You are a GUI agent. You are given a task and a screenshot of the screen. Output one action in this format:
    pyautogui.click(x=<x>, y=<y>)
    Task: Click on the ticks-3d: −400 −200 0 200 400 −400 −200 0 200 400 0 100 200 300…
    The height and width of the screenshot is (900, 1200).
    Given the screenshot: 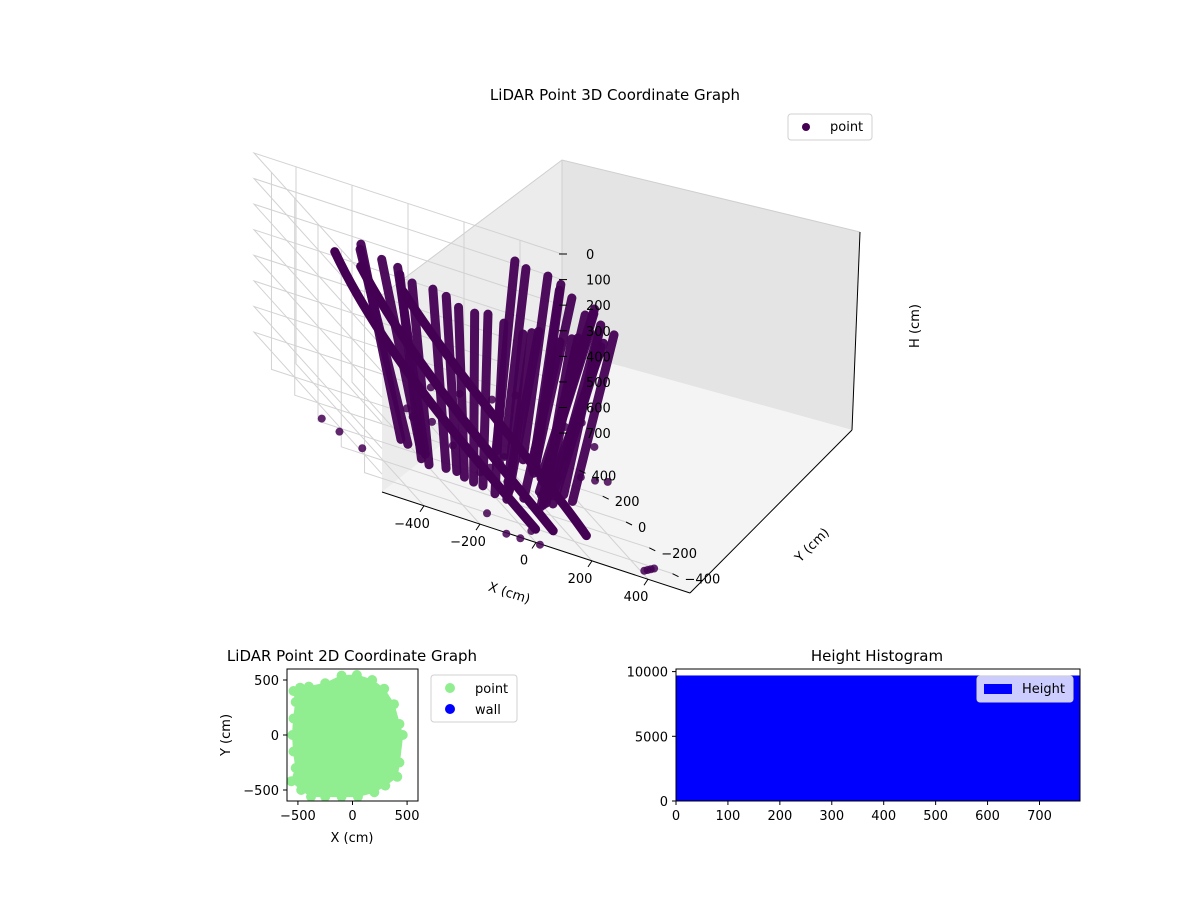 What is the action you would take?
    pyautogui.click(x=557, y=426)
    